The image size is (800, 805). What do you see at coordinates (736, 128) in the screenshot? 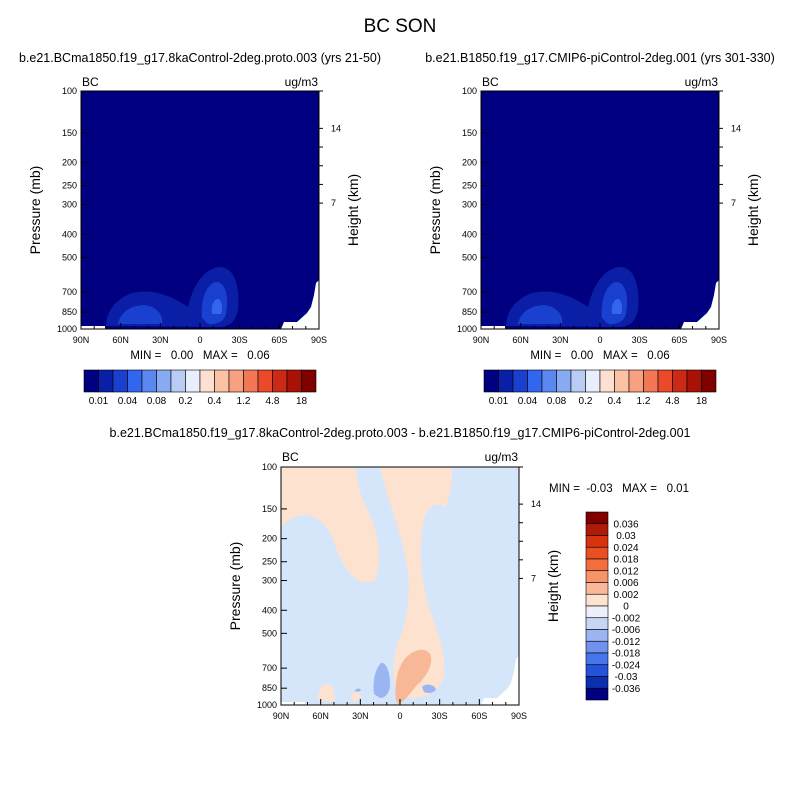
I see `panel-2-right-tick-label: 14` at bounding box center [736, 128].